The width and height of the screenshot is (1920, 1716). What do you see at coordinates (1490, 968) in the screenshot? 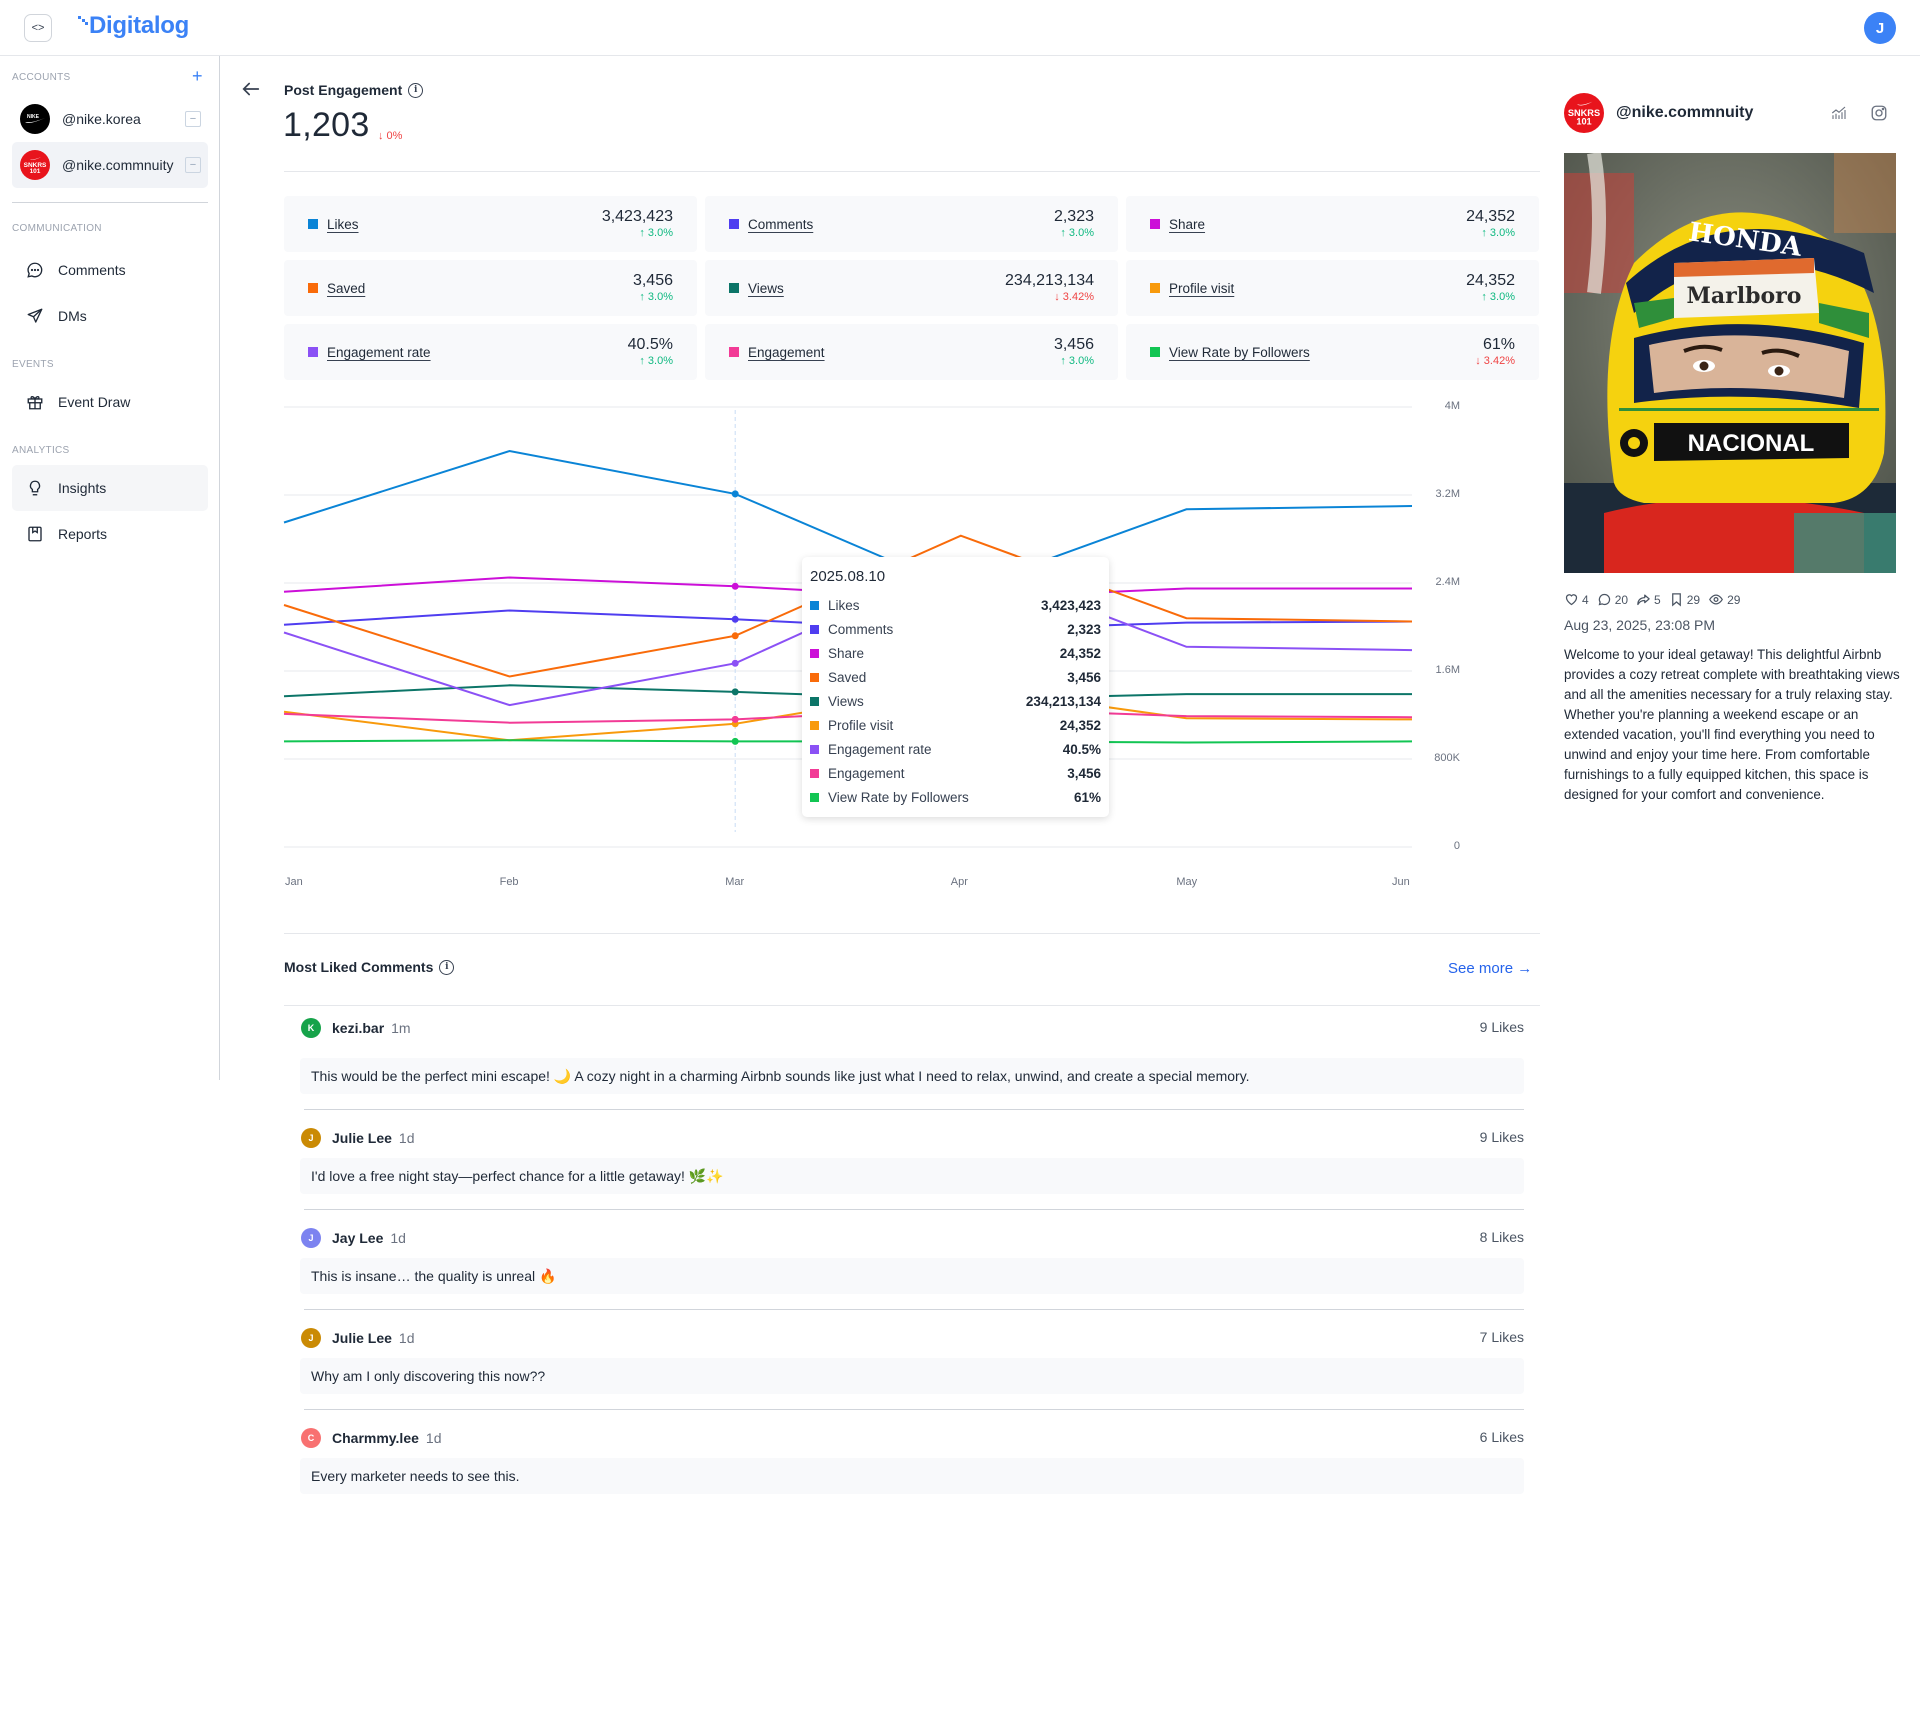
I see `see-more-link: See more →` at bounding box center [1490, 968].